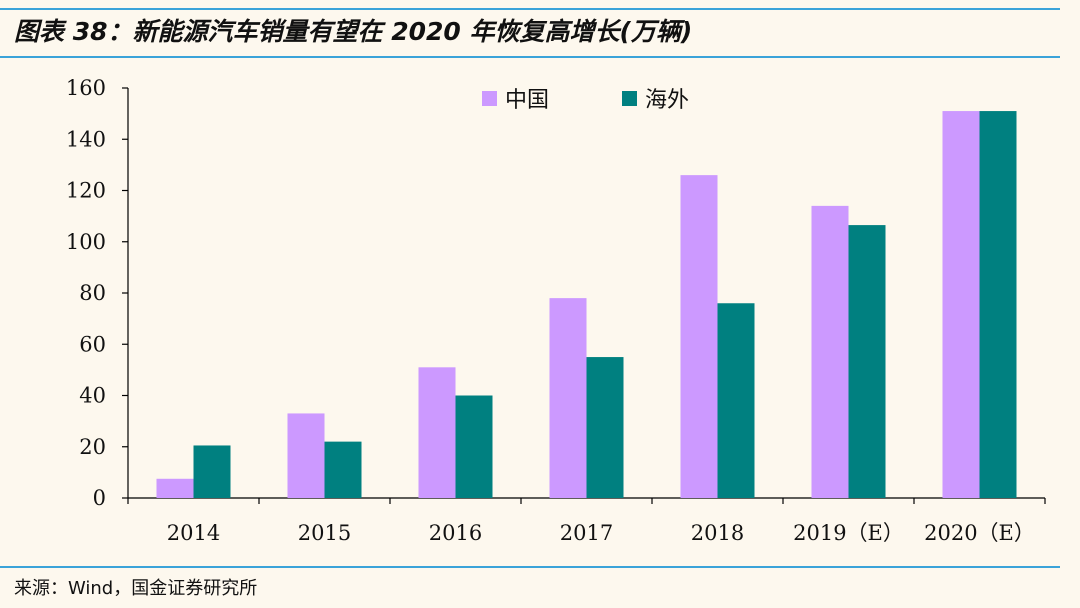  Describe the element at coordinates (530, 9) in the screenshot. I see `top-rule` at that location.